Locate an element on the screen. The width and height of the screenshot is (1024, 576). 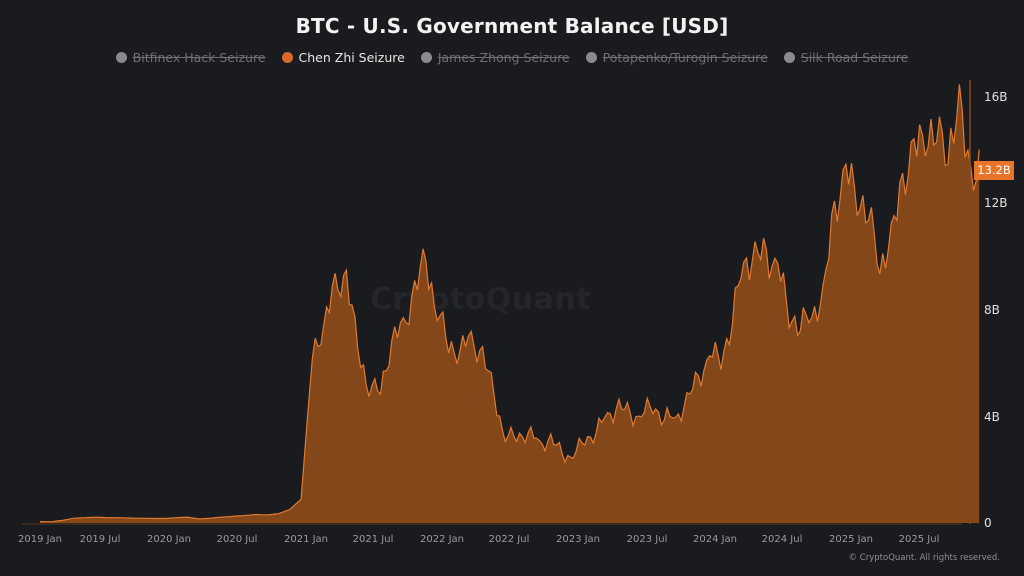
x-tick: 2020 Jul is located at coordinates (237, 539).